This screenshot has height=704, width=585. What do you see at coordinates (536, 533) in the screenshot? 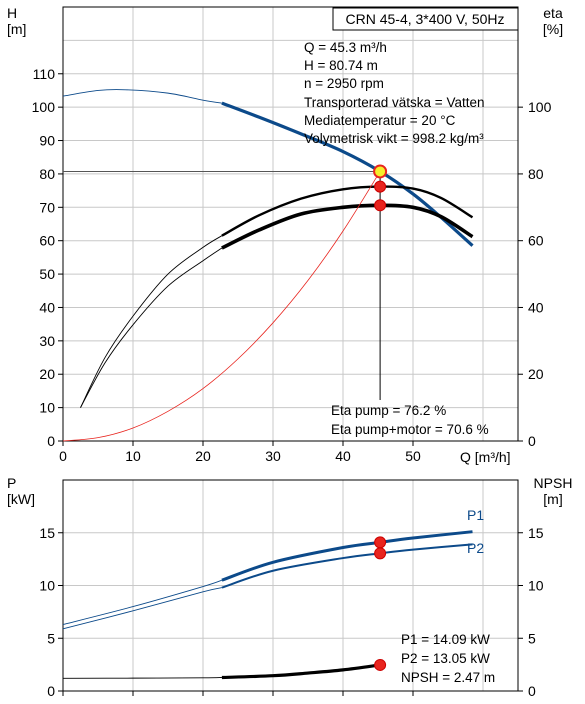
I see `bot-y2-tick-label: 15` at bounding box center [536, 533].